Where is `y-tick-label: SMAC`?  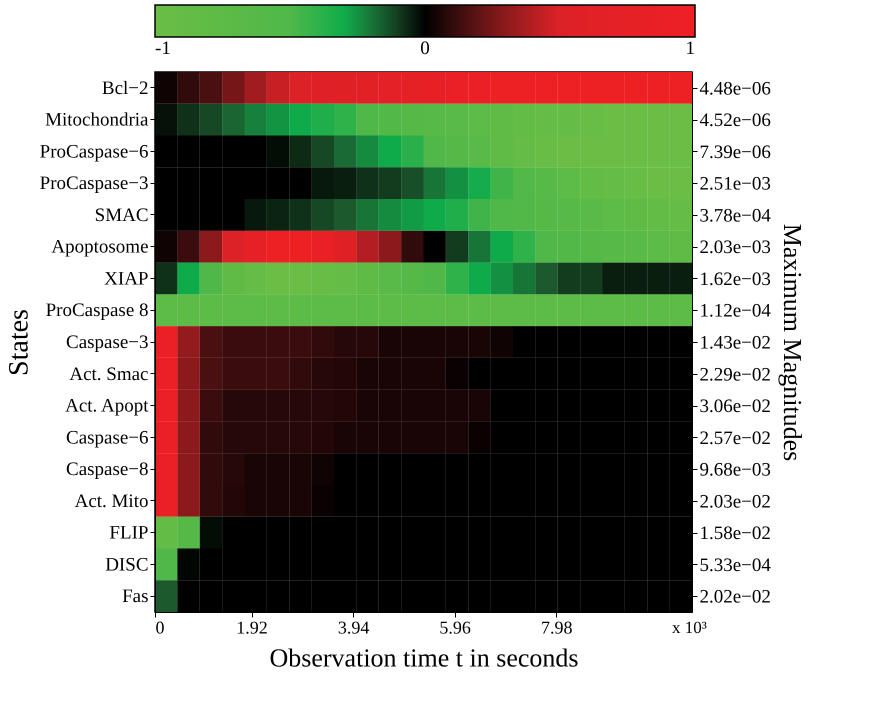 y-tick-label: SMAC is located at coordinates (121, 215).